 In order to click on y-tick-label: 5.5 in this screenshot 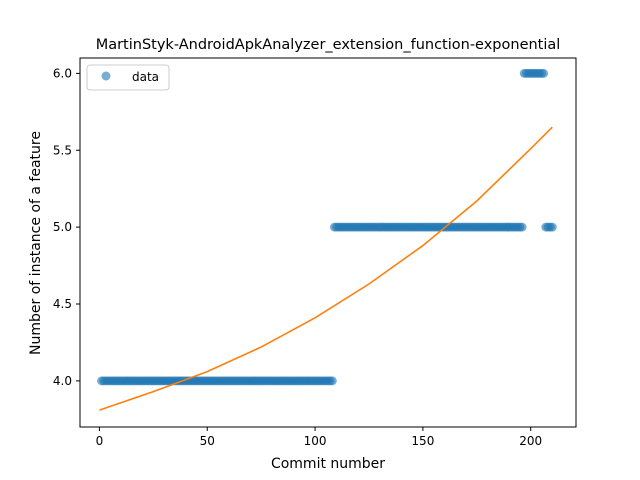, I will do `click(62, 150)`.